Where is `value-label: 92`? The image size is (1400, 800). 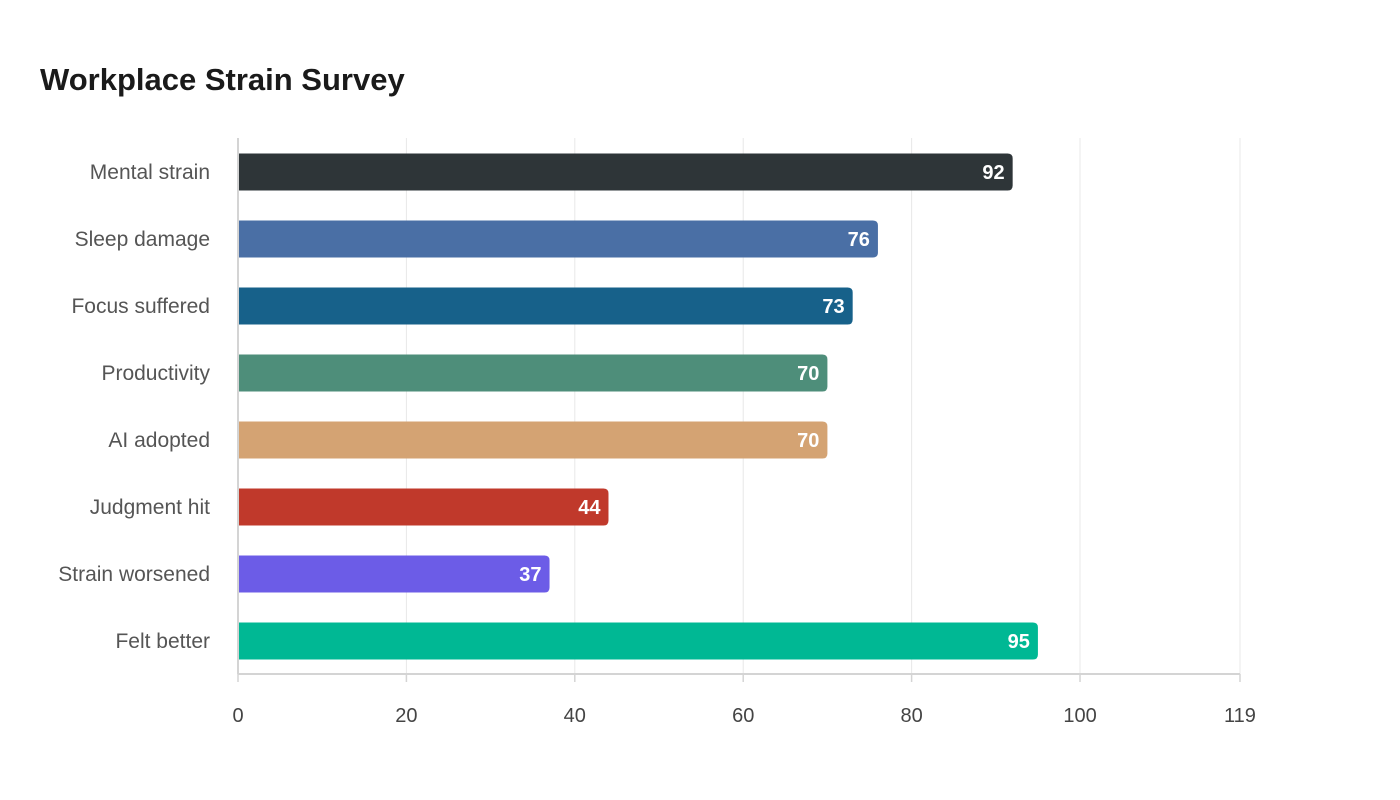 value-label: 92 is located at coordinates (993, 173).